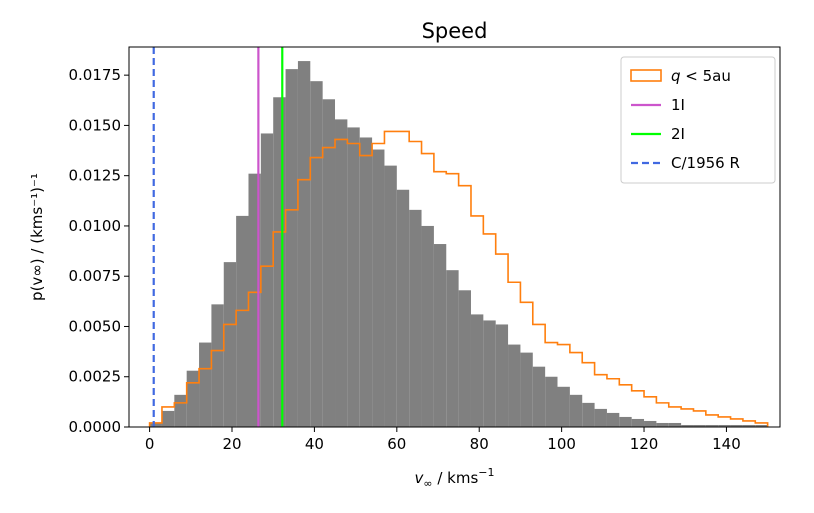  I want to click on x-tick-label: 20, so click(231, 444).